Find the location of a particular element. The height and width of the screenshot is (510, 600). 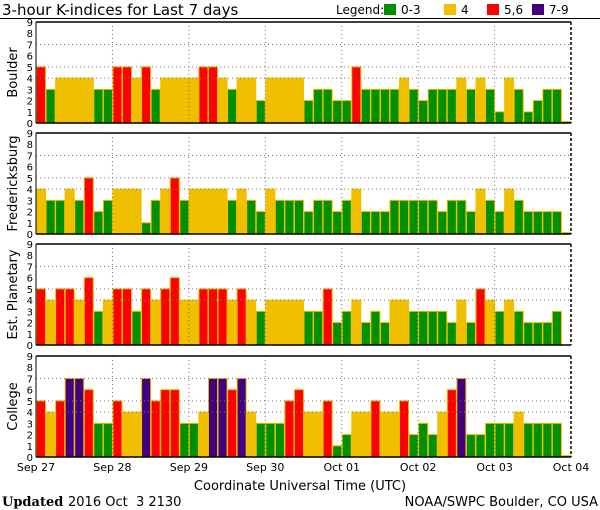

legend-entry-label: 0-3 is located at coordinates (411, 10).